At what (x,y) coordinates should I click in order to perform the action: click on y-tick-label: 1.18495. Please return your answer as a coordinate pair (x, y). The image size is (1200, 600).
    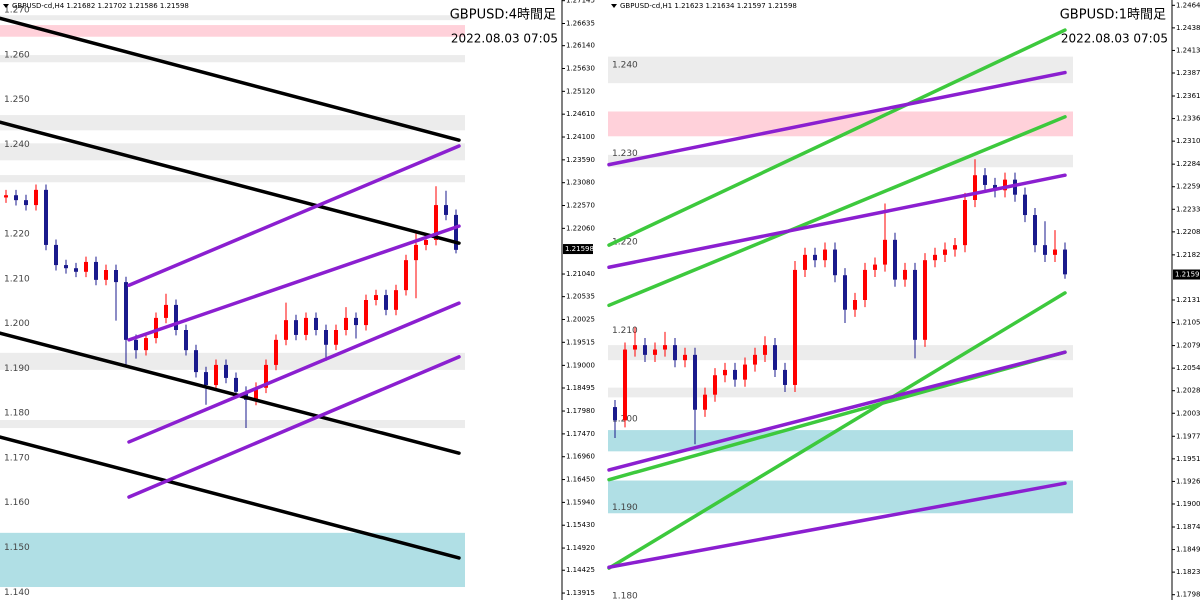
    Looking at the image, I should click on (580, 388).